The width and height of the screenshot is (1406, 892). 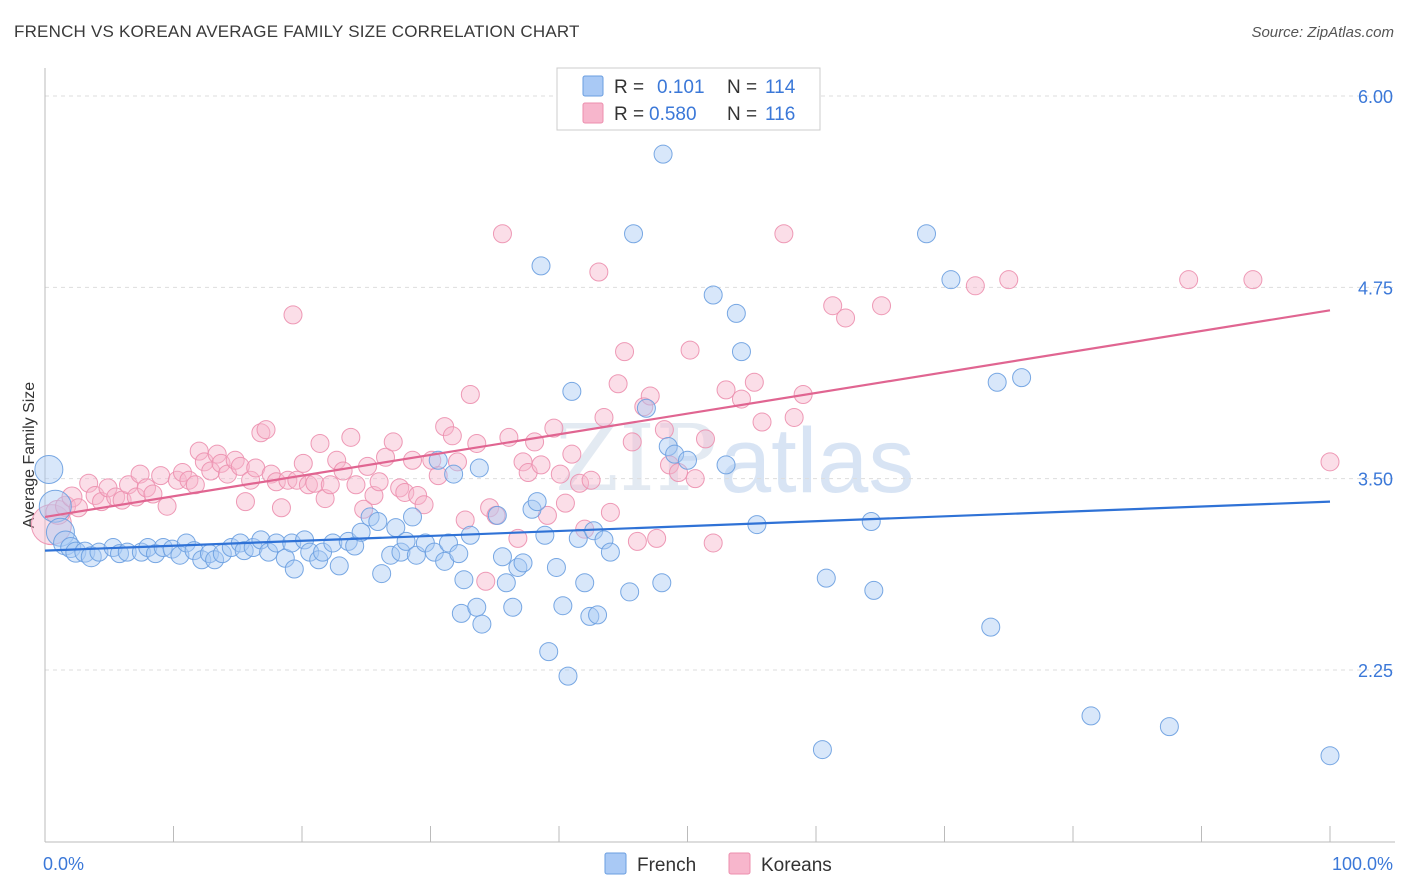 I want to click on y-tick-label: 2.25, so click(x=1375, y=671).